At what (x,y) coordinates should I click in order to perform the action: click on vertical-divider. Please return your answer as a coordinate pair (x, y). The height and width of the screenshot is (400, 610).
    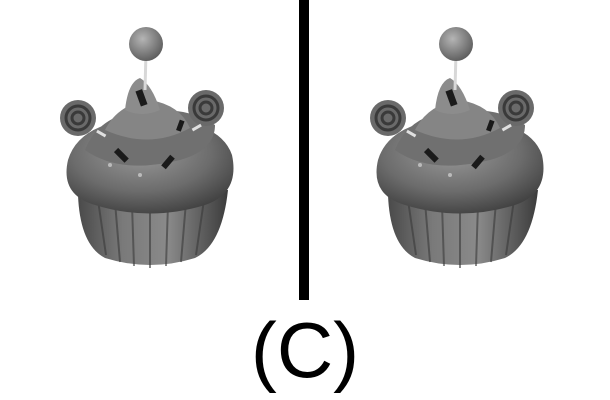
    Looking at the image, I should click on (304, 150).